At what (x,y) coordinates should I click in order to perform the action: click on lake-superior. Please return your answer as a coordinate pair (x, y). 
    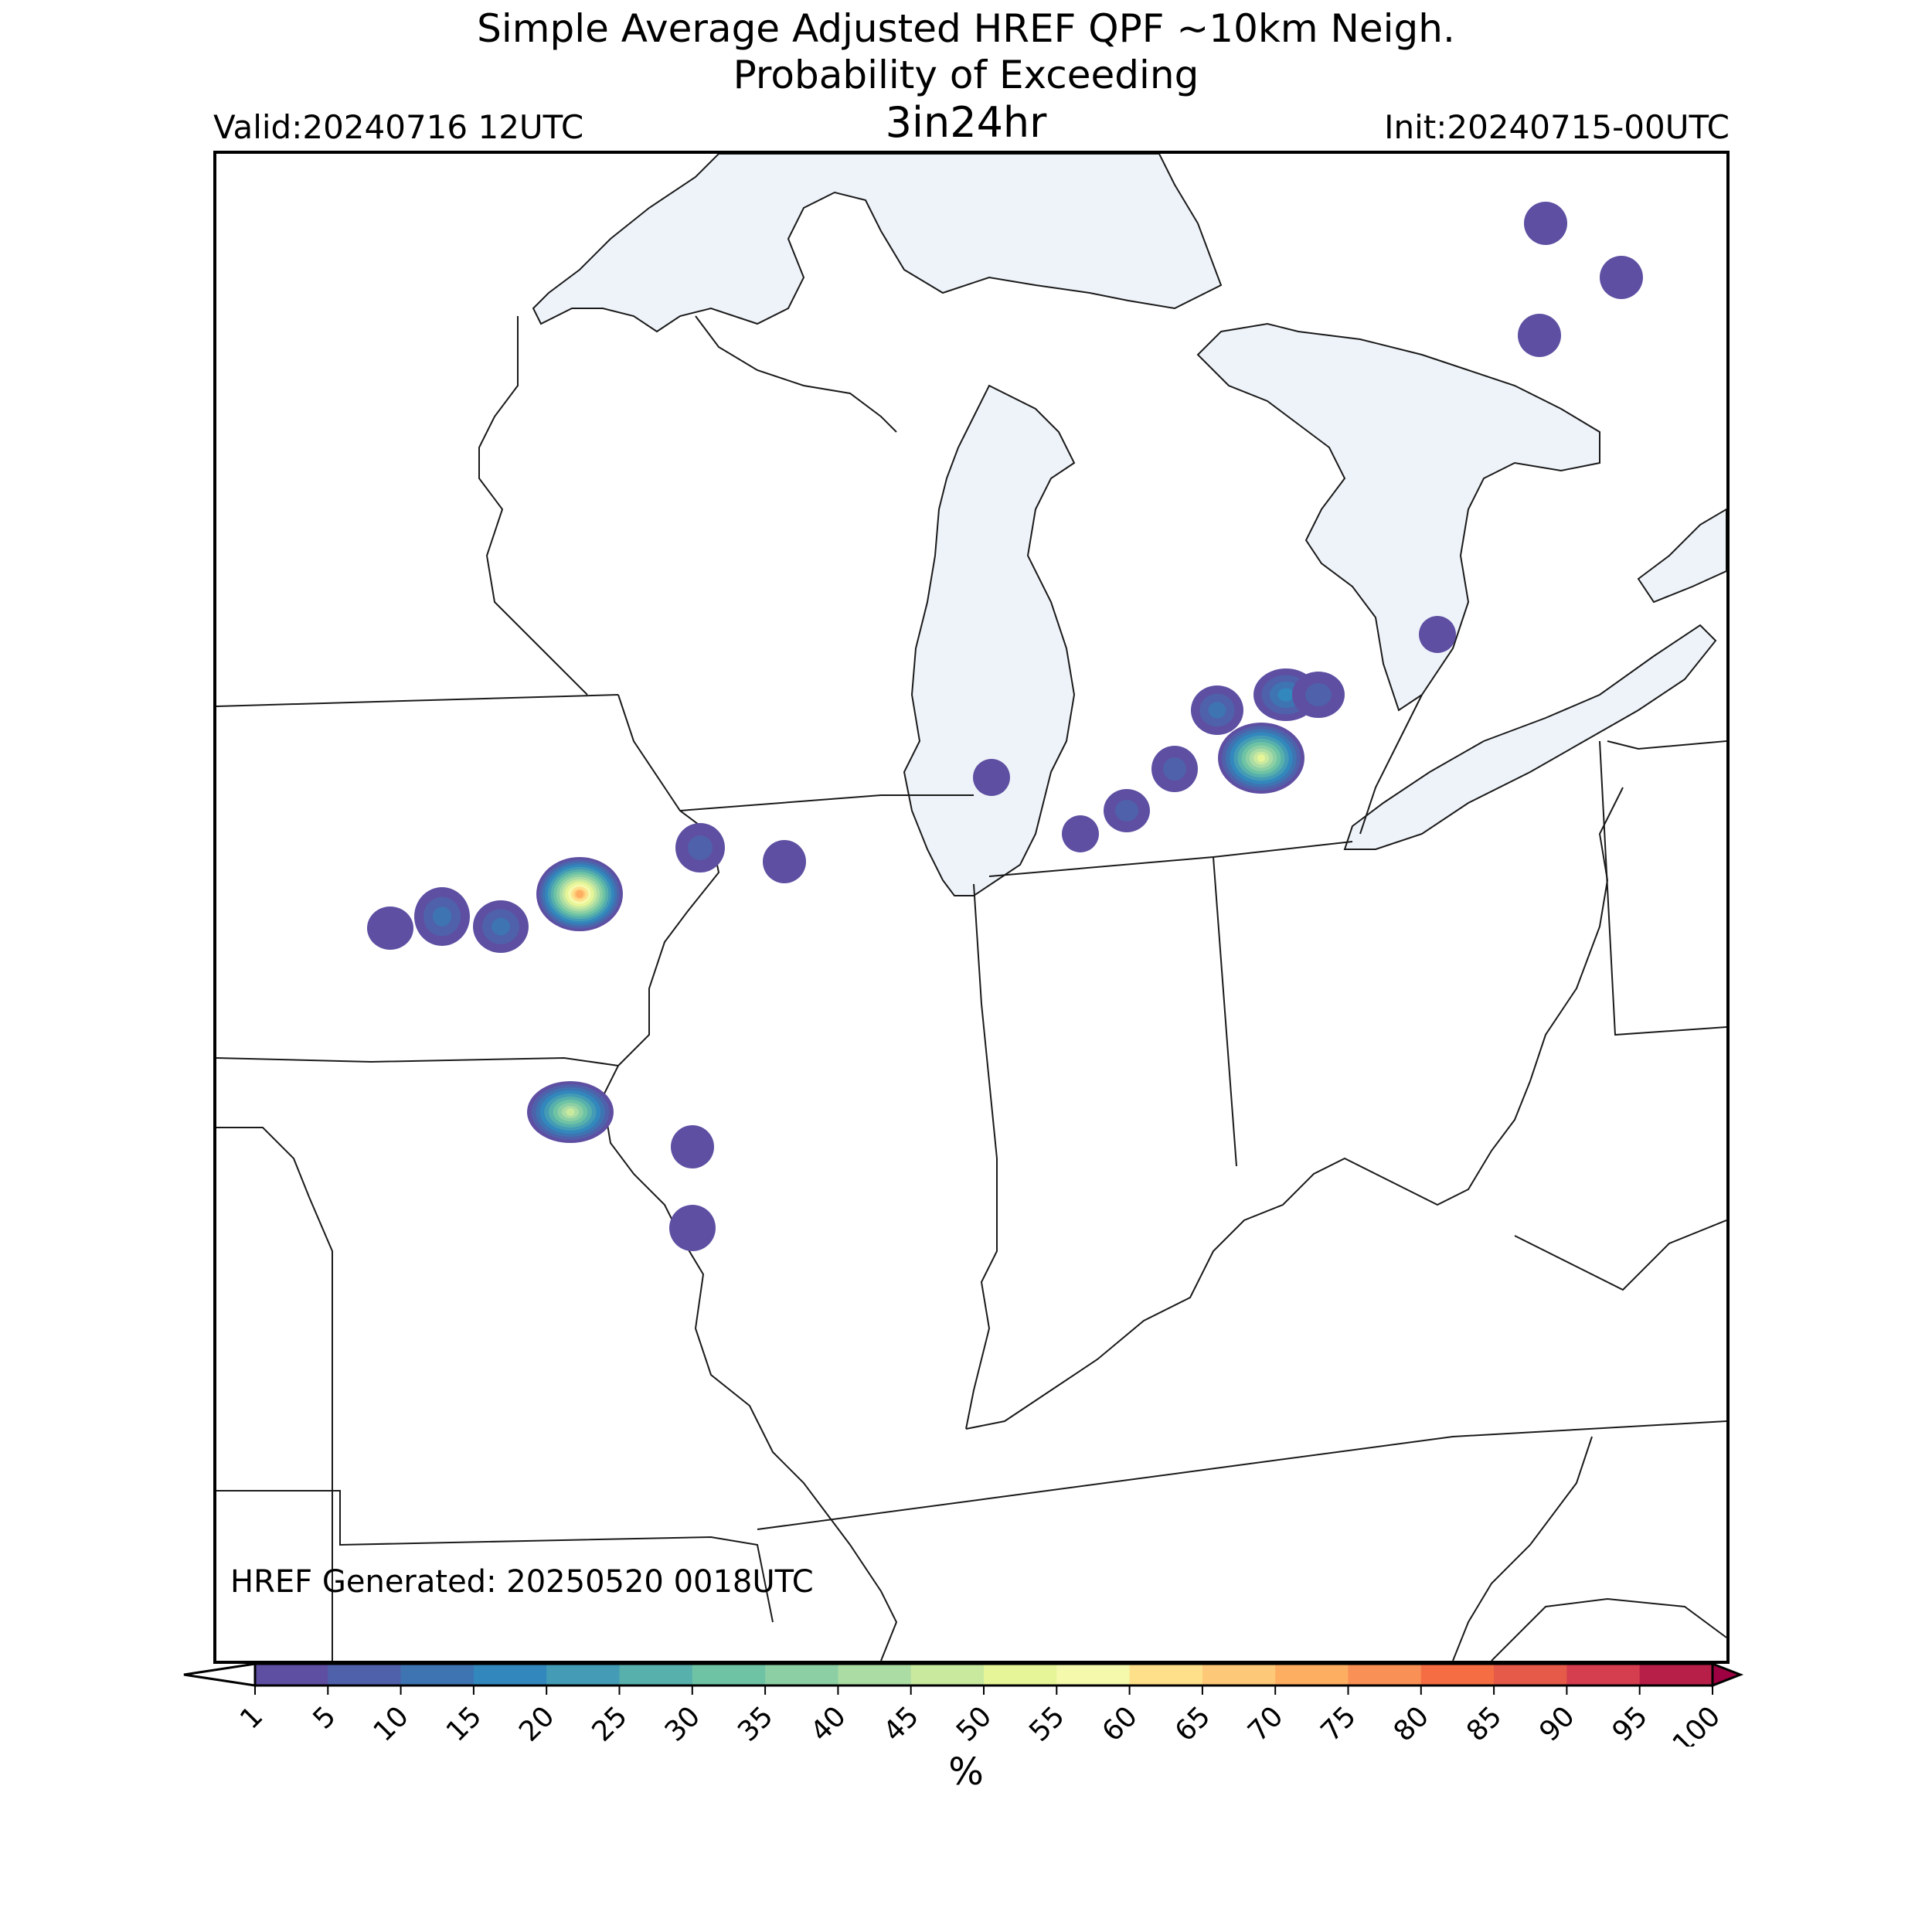
    Looking at the image, I should click on (878, 244).